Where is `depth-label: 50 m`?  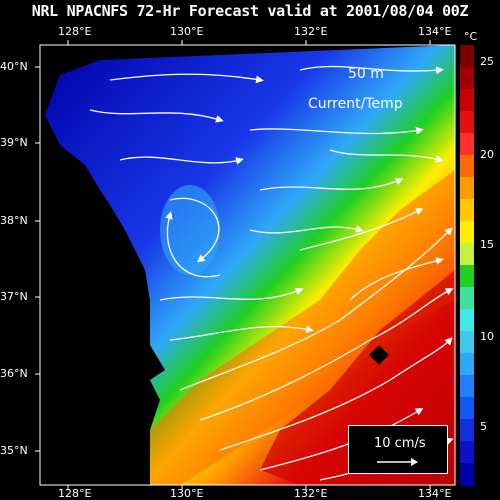
depth-label: 50 m is located at coordinates (366, 74).